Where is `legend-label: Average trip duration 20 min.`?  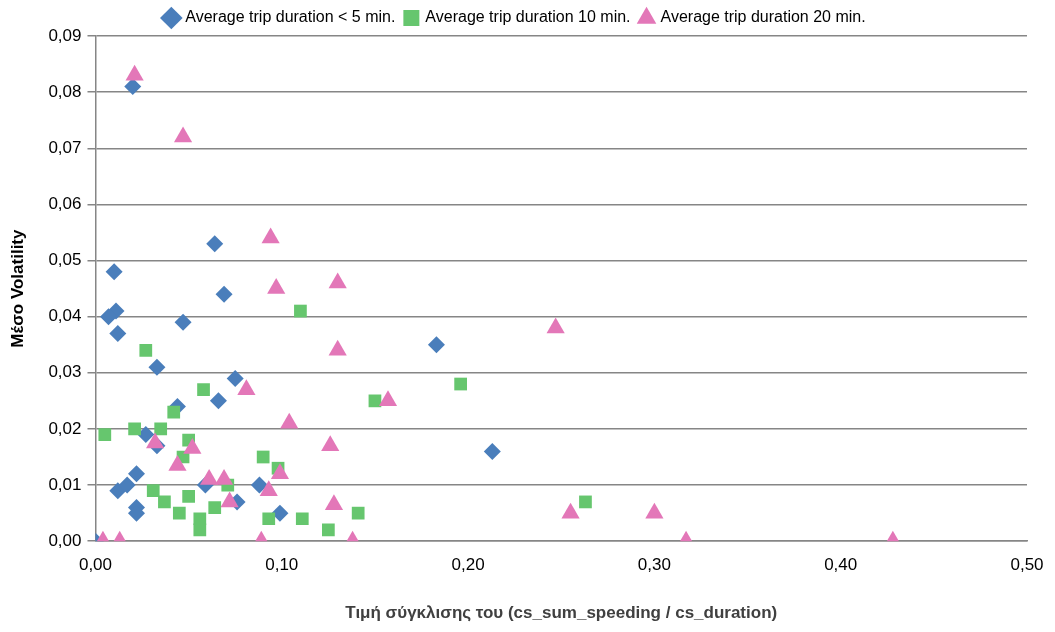
legend-label: Average trip duration 20 min. is located at coordinates (763, 17).